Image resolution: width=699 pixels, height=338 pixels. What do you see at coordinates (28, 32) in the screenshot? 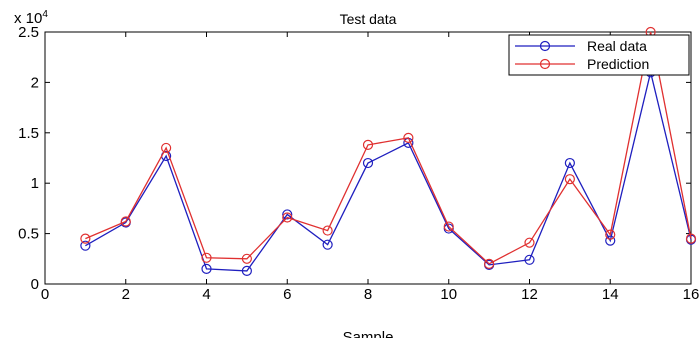
I see `y-tick-label: 2.5` at bounding box center [28, 32].